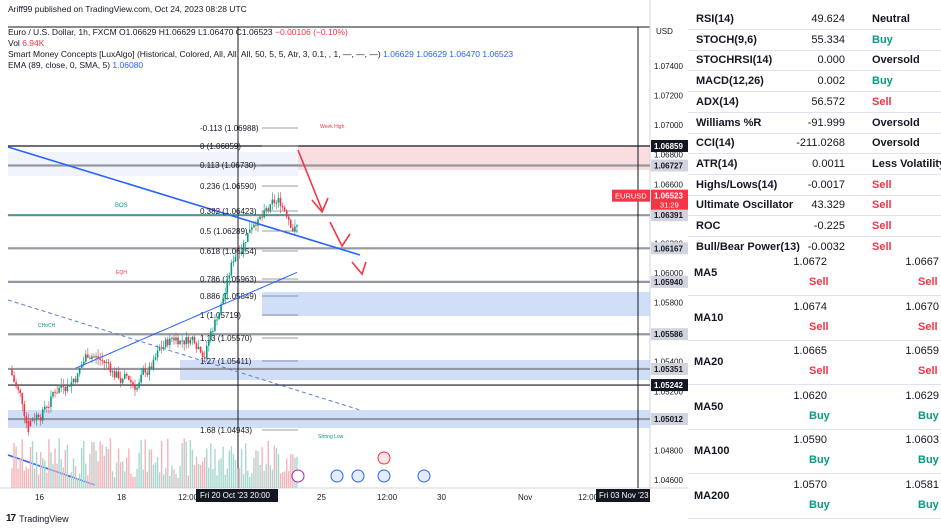  Describe the element at coordinates (814, 226) in the screenshot. I see `indicator-row: ROC -0.225 Sell` at that location.